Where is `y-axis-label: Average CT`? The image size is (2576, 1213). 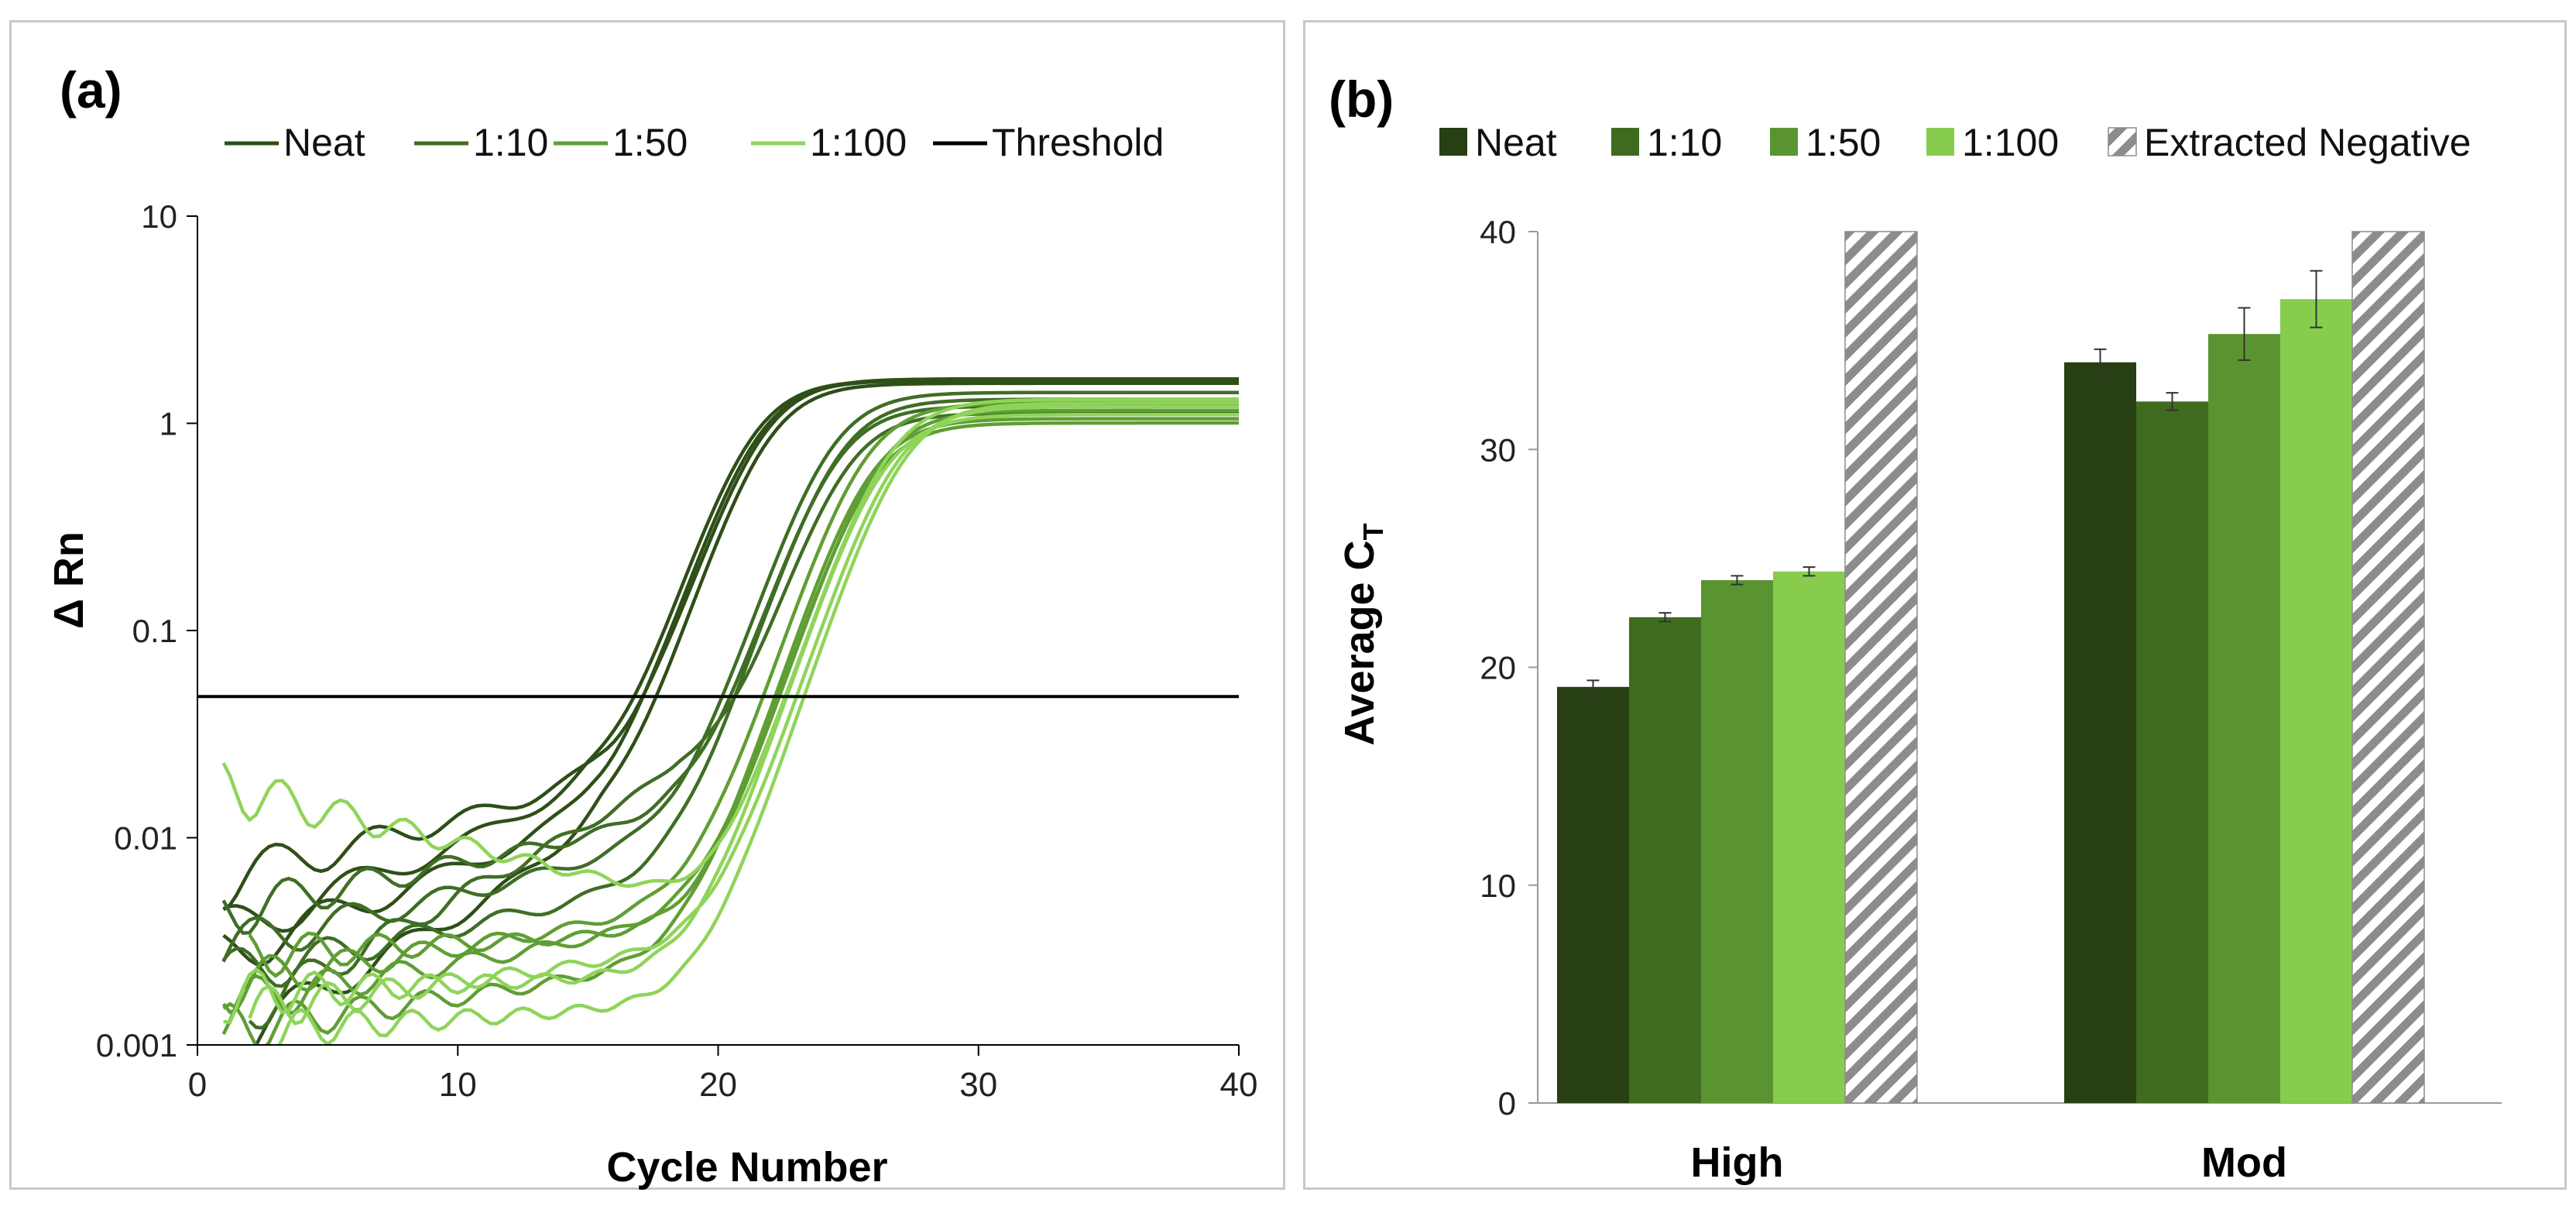 y-axis-label: Average CT is located at coordinates (1362, 634).